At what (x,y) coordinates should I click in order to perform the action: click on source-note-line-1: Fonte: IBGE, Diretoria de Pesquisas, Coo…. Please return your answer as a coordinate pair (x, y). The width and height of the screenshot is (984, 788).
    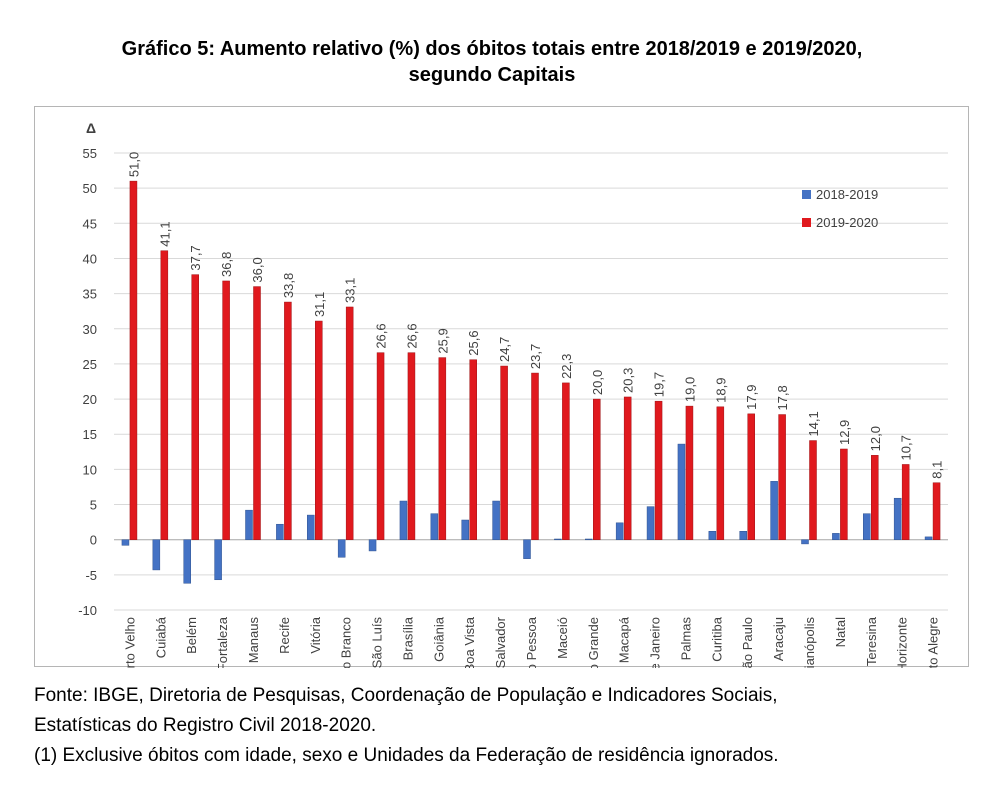
    Looking at the image, I should click on (406, 695).